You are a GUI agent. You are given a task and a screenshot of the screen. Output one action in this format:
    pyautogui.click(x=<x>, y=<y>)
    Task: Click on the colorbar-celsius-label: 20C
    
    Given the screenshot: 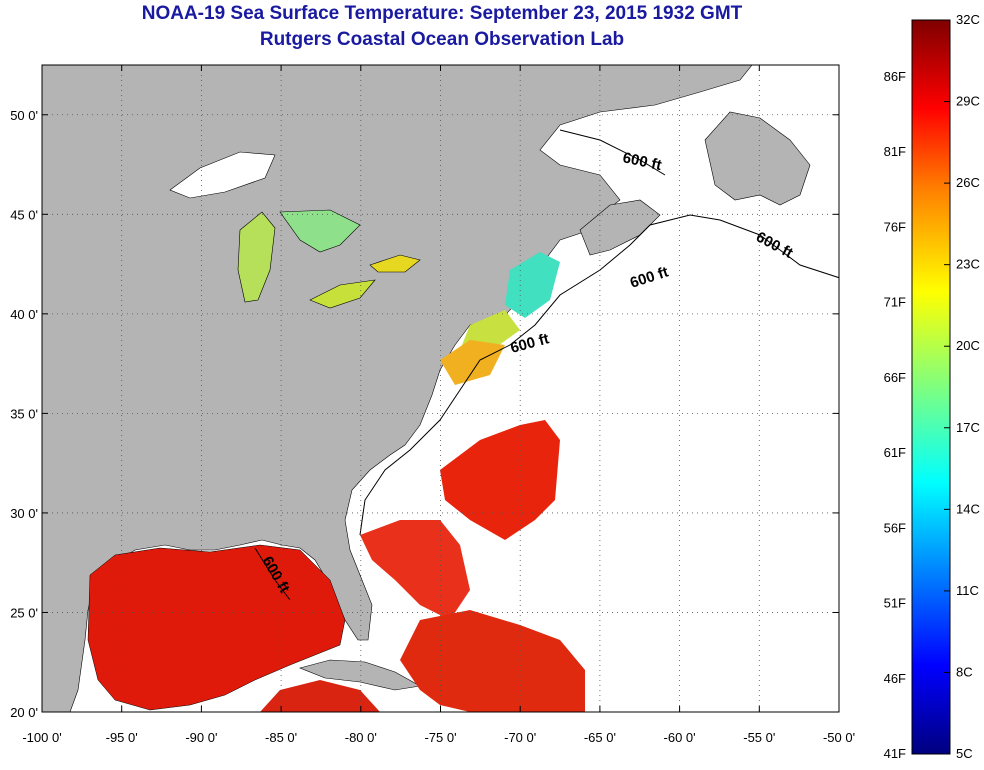 What is the action you would take?
    pyautogui.click(x=968, y=345)
    